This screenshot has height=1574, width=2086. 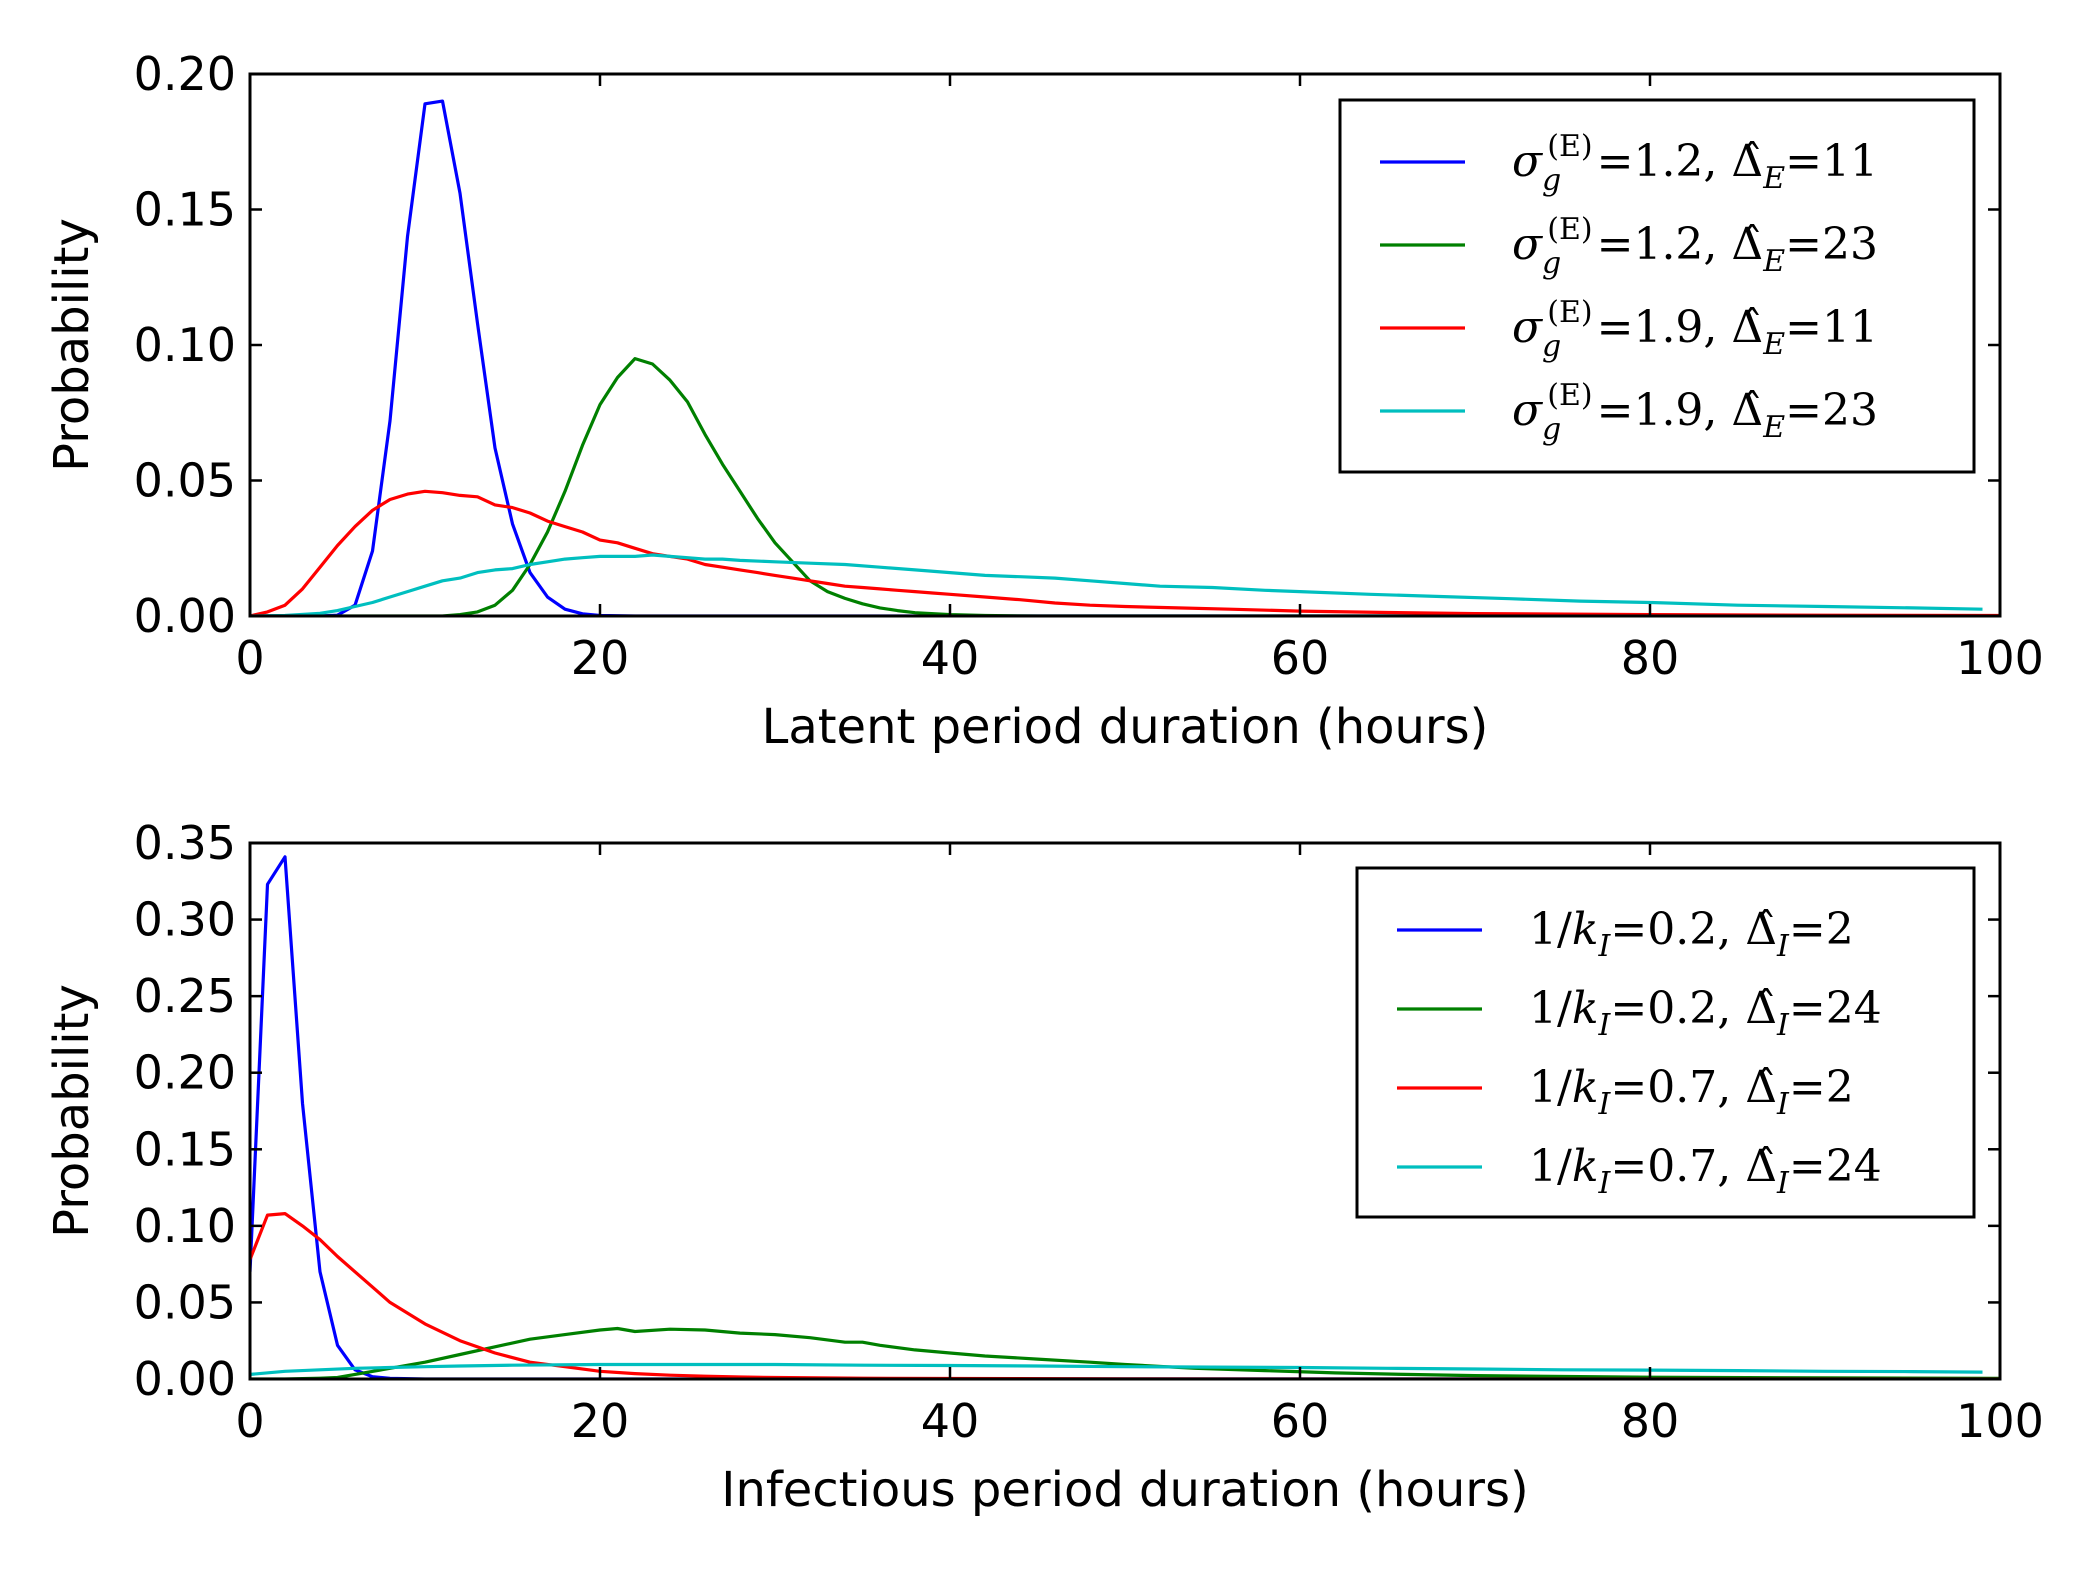 I want to click on legend-label-4: 1/kI=0.7, Δ̂I=24, so click(x=1705, y=1171).